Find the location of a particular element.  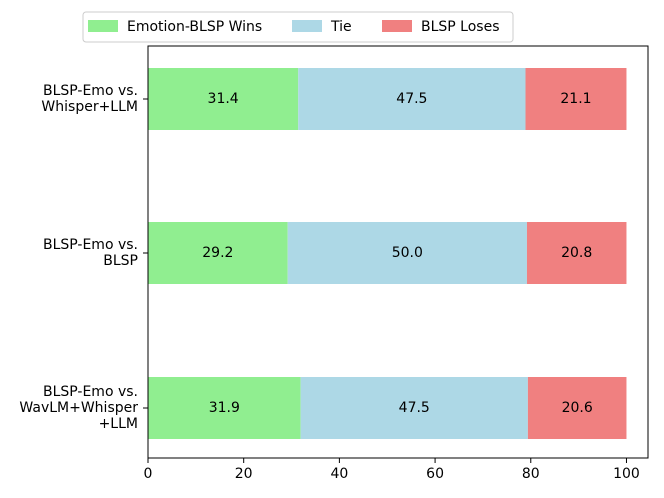

x-tick-label: 100 is located at coordinates (626, 474).